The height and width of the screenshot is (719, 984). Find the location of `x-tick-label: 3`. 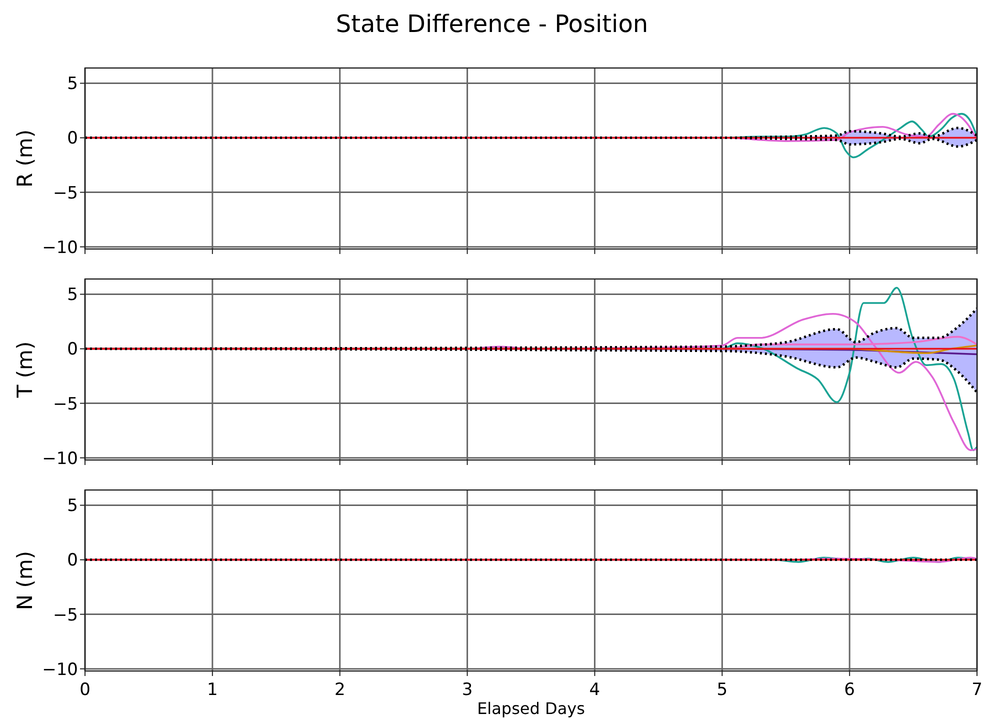

x-tick-label: 3 is located at coordinates (467, 690).